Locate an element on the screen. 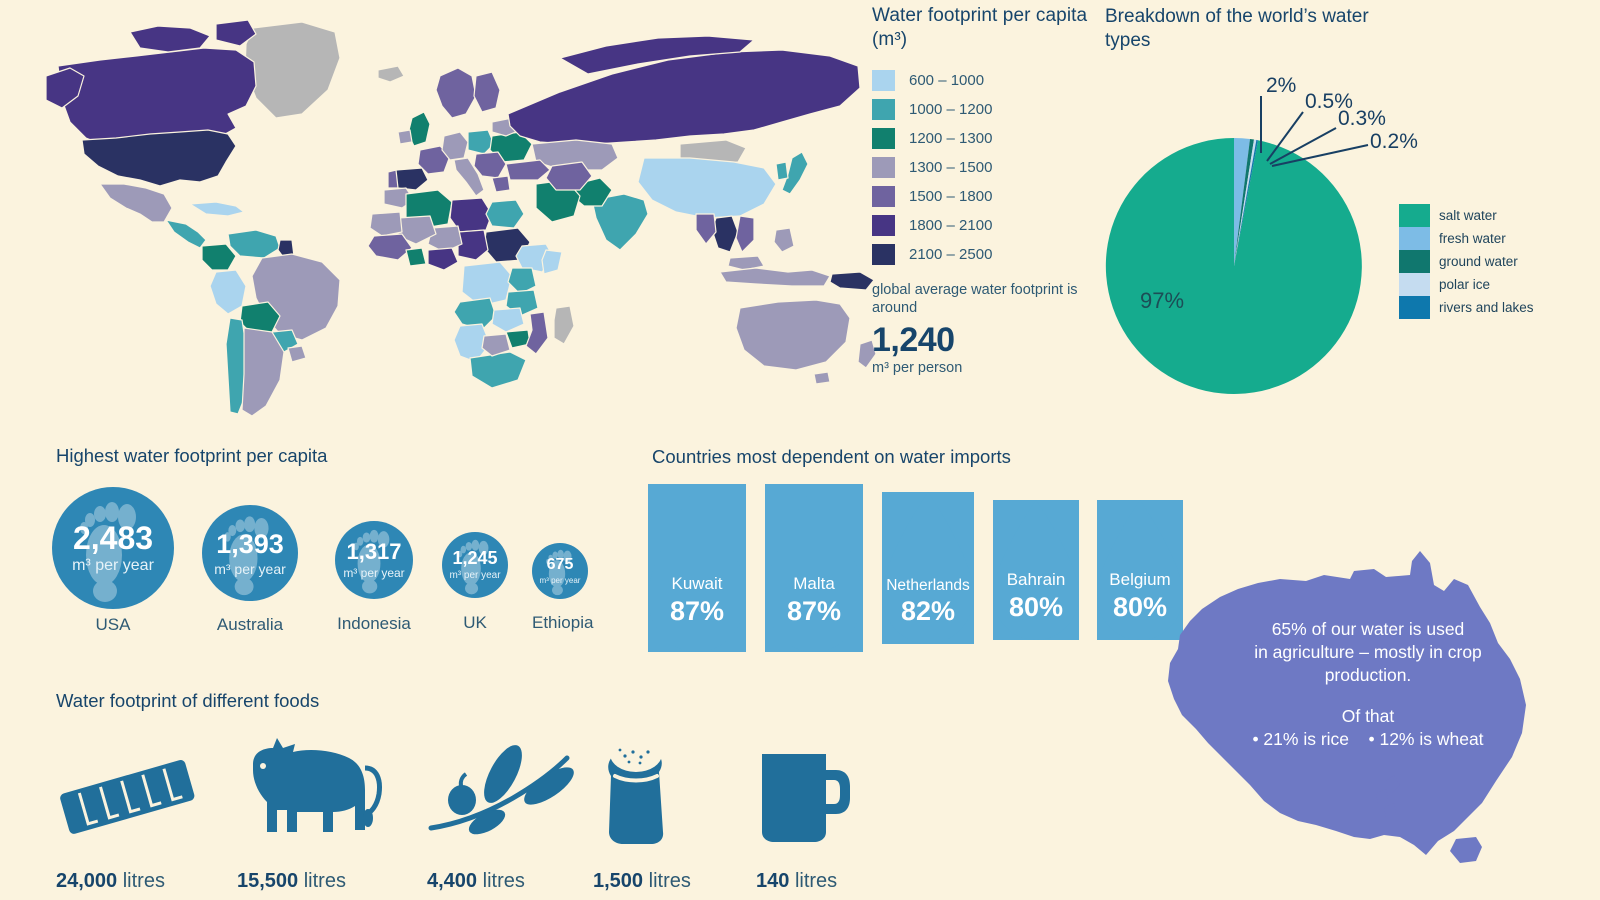 The height and width of the screenshot is (900, 1600). pie-slice-fresh-water is located at coordinates (1242, 202).